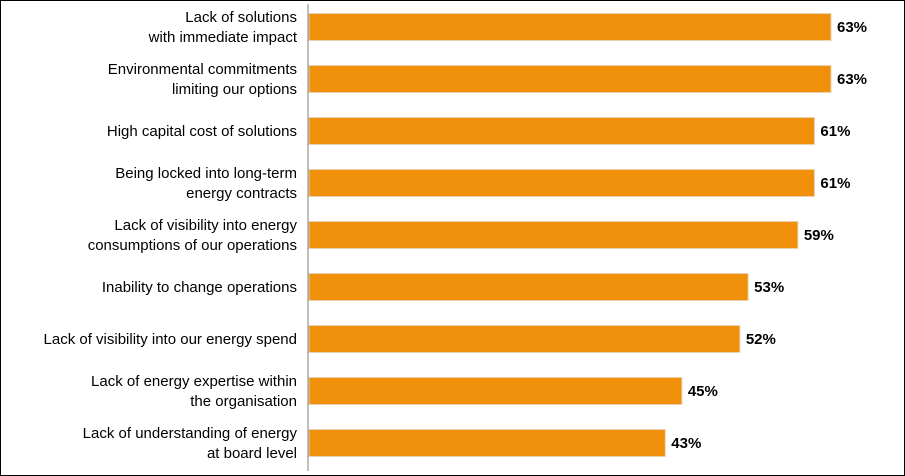 This screenshot has height=476, width=905. What do you see at coordinates (199, 287) in the screenshot?
I see `category-label: Inability to change operations` at bounding box center [199, 287].